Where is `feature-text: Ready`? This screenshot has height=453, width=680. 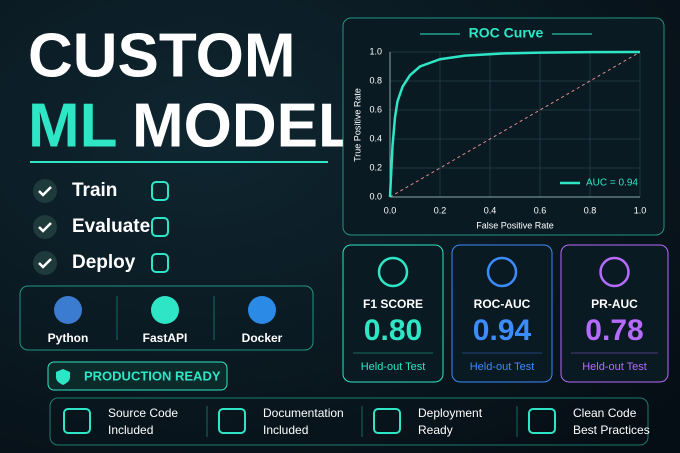 feature-text: Ready is located at coordinates (435, 430).